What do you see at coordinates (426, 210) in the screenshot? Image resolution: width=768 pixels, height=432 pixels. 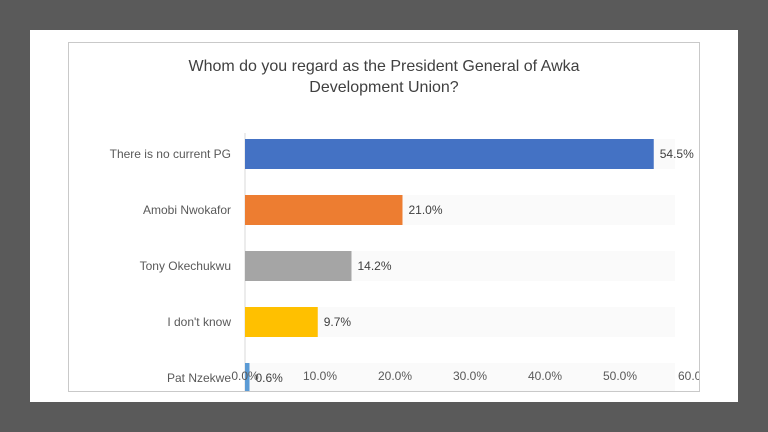 I see `data-label: 21.0%` at bounding box center [426, 210].